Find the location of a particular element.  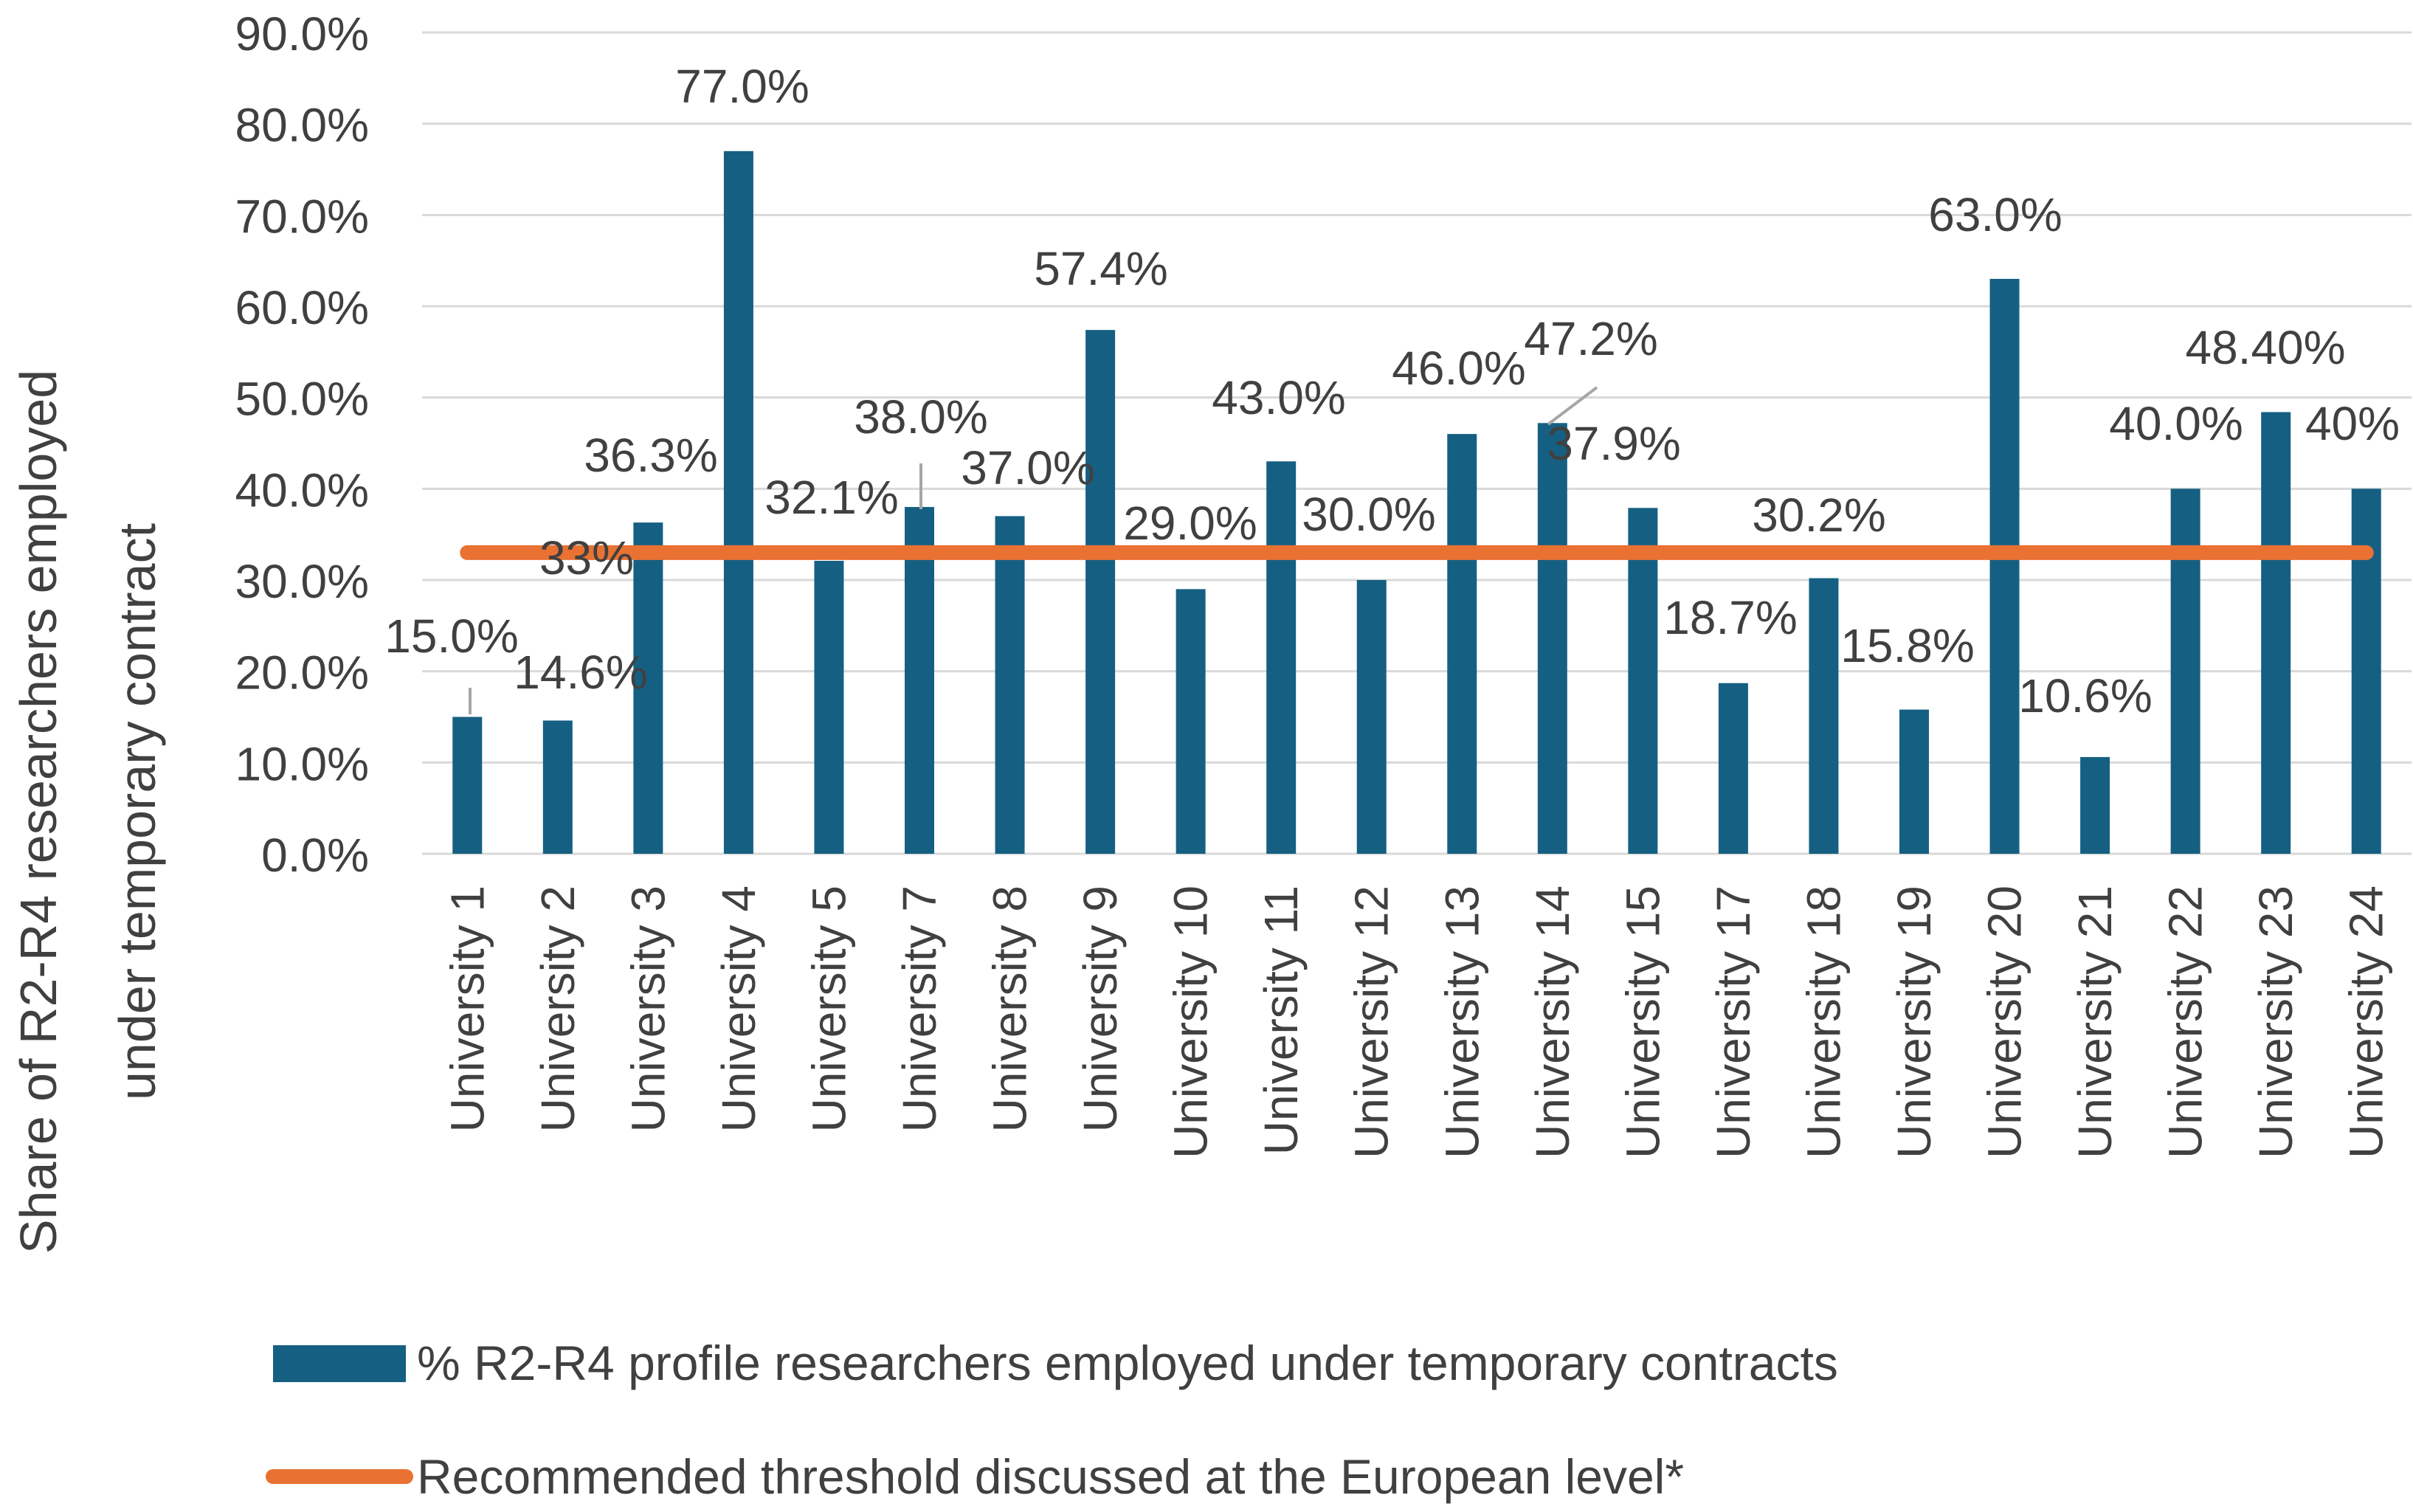

x-tick-label: University 17 is located at coordinates (1733, 1023).